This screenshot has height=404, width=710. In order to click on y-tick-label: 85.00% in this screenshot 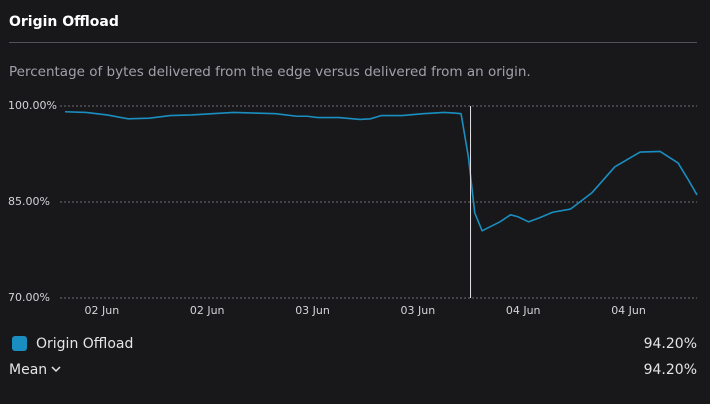, I will do `click(29, 201)`.